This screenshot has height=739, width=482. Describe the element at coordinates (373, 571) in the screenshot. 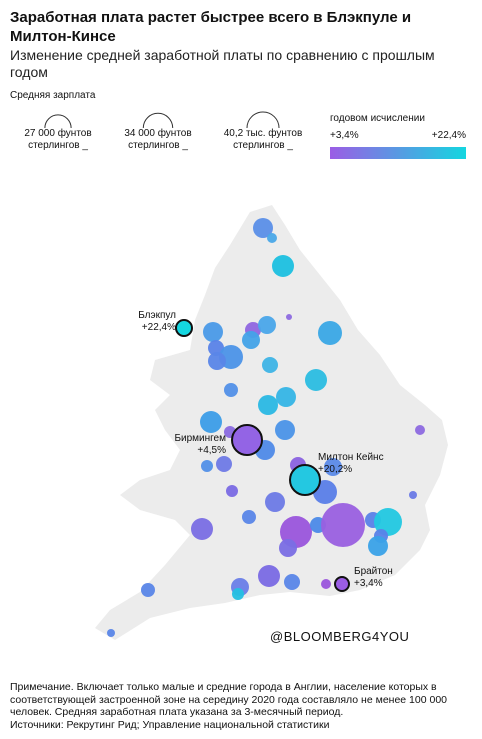

I see `city-name: Брайтон` at that location.